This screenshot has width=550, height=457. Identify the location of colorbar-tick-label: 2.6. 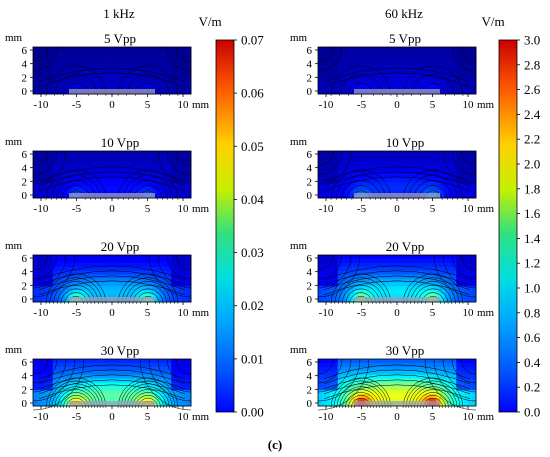
(532, 89).